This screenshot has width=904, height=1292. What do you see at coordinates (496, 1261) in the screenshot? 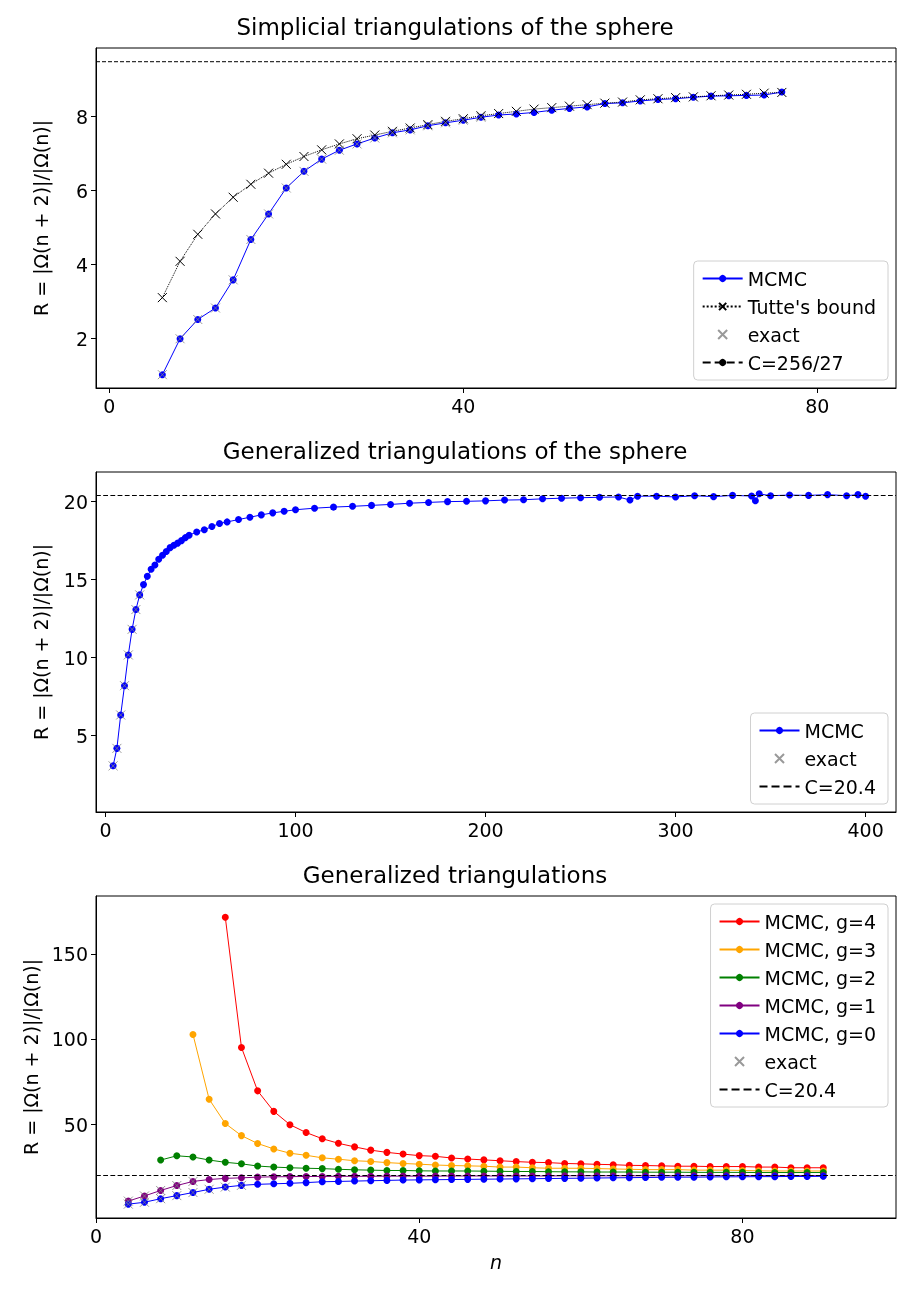
I see `x-axis-title: n` at bounding box center [496, 1261].